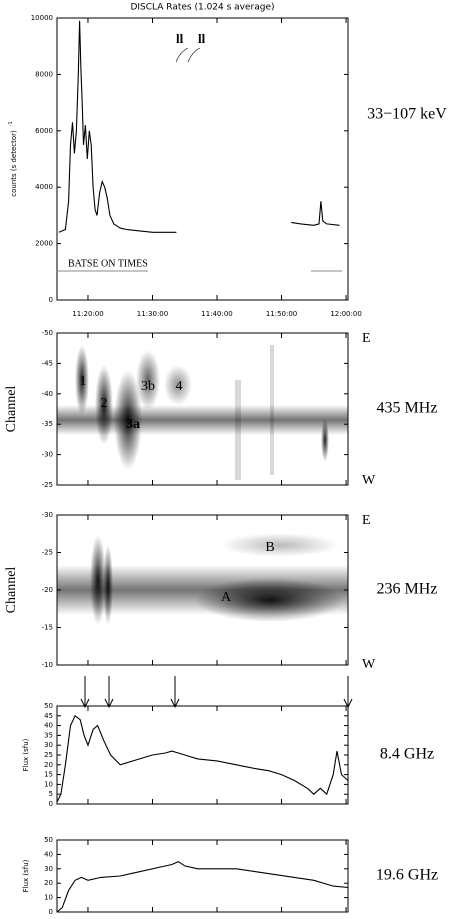  Describe the element at coordinates (44, 187) in the screenshot. I see `y-tick-label: 4000` at that location.